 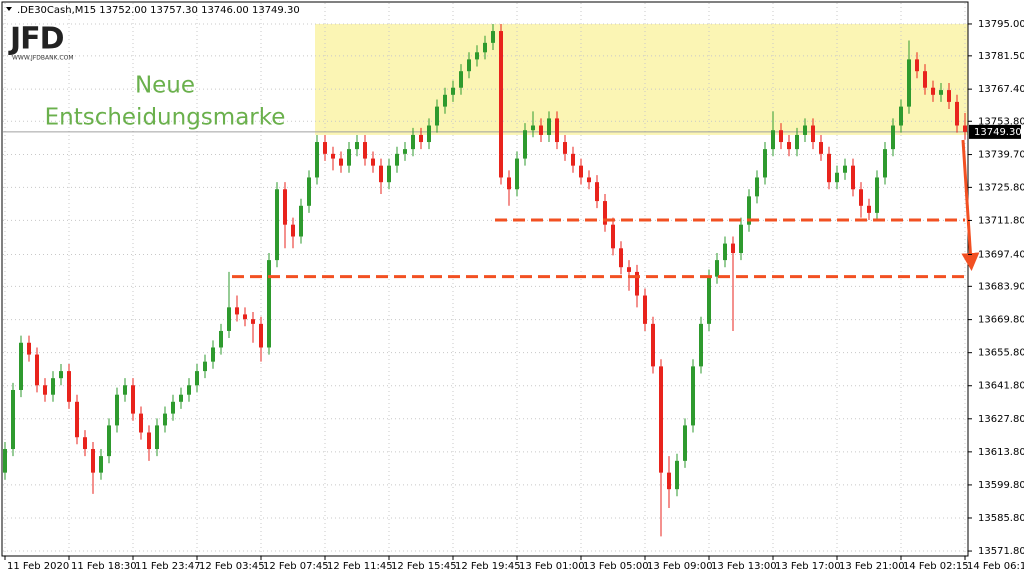 What do you see at coordinates (552, 566) in the screenshot?
I see `x-tick-label: 13 Feb 01:00` at bounding box center [552, 566].